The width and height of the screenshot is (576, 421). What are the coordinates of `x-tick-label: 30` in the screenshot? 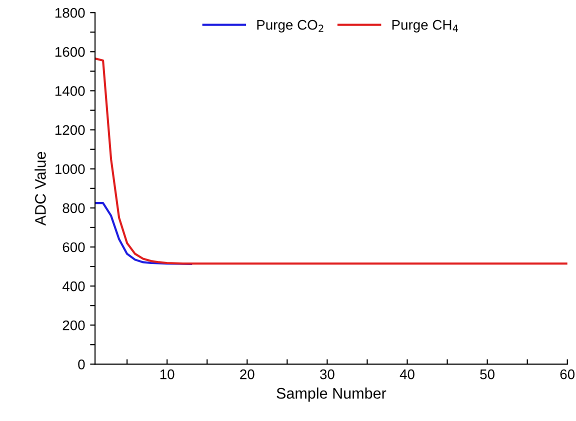 It's located at (327, 374).